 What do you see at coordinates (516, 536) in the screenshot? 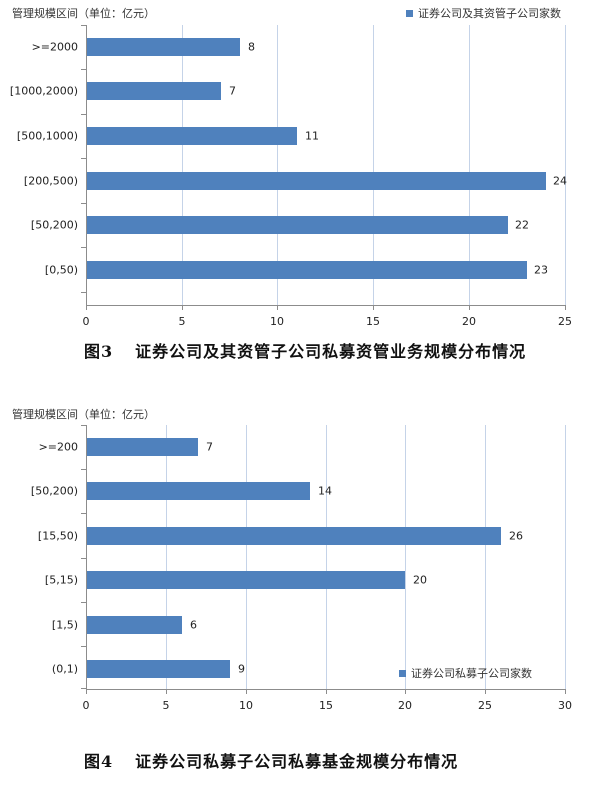
I see `data-label: 26` at bounding box center [516, 536].